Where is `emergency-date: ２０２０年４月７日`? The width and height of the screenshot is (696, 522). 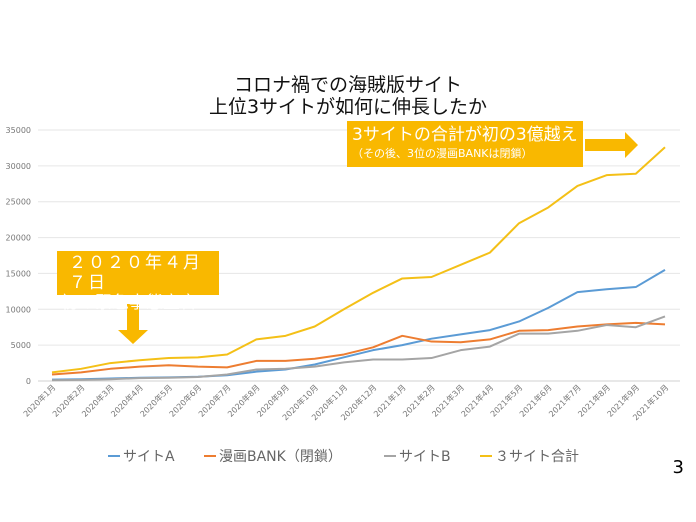
emergency-date: ２０２０年４月７日 is located at coordinates (135, 273).